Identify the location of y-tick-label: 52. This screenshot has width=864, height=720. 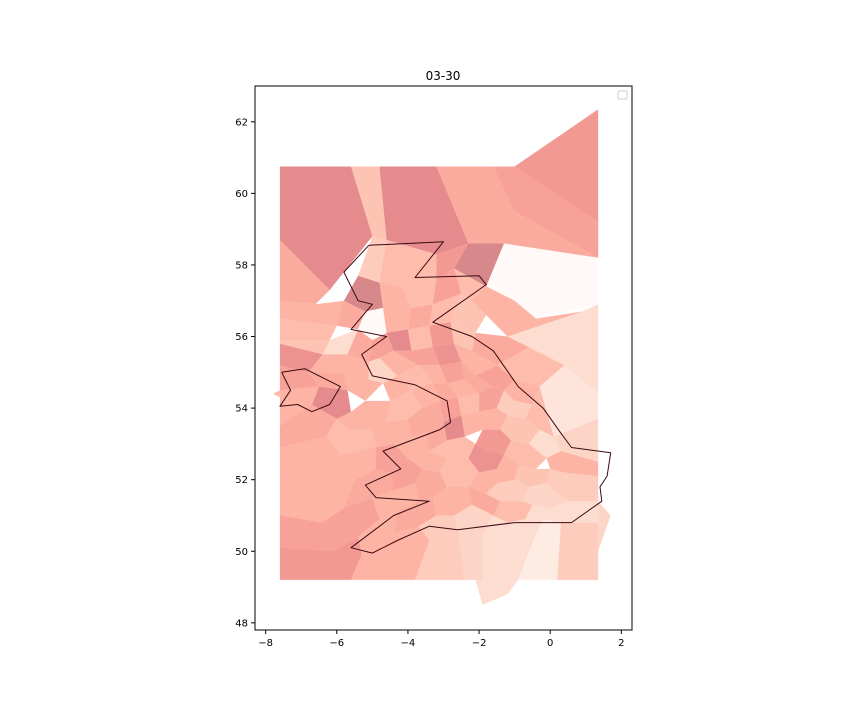
(241, 480).